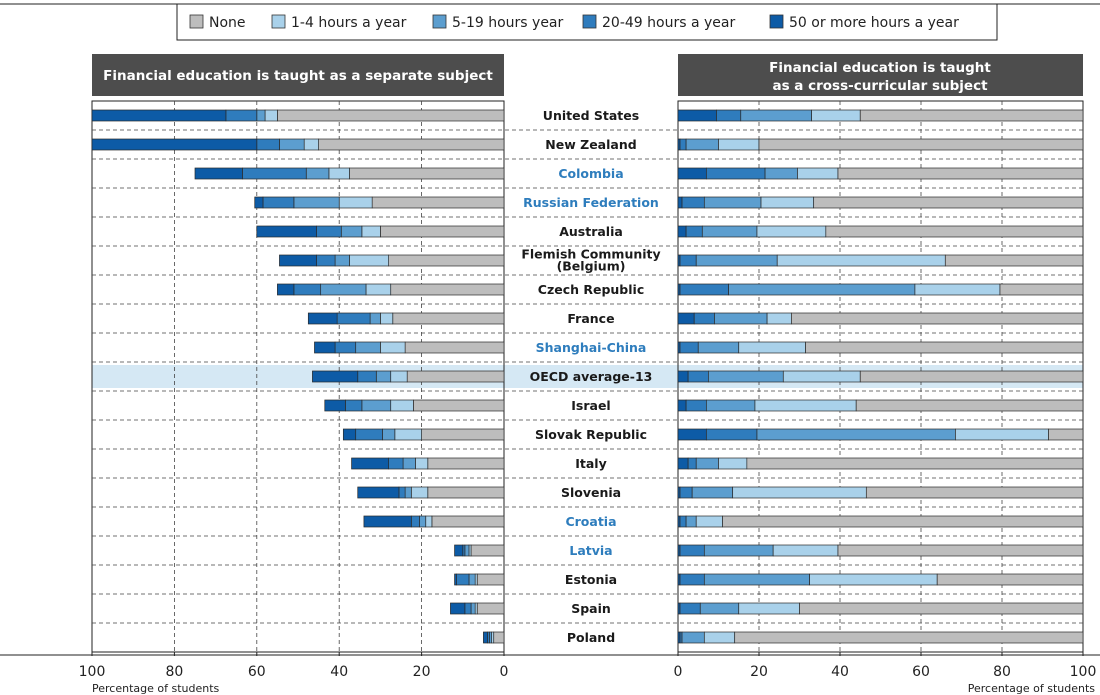 This screenshot has width=1100, height=695. What do you see at coordinates (349, 173) in the screenshot?
I see `left-bar-colombia` at bounding box center [349, 173].